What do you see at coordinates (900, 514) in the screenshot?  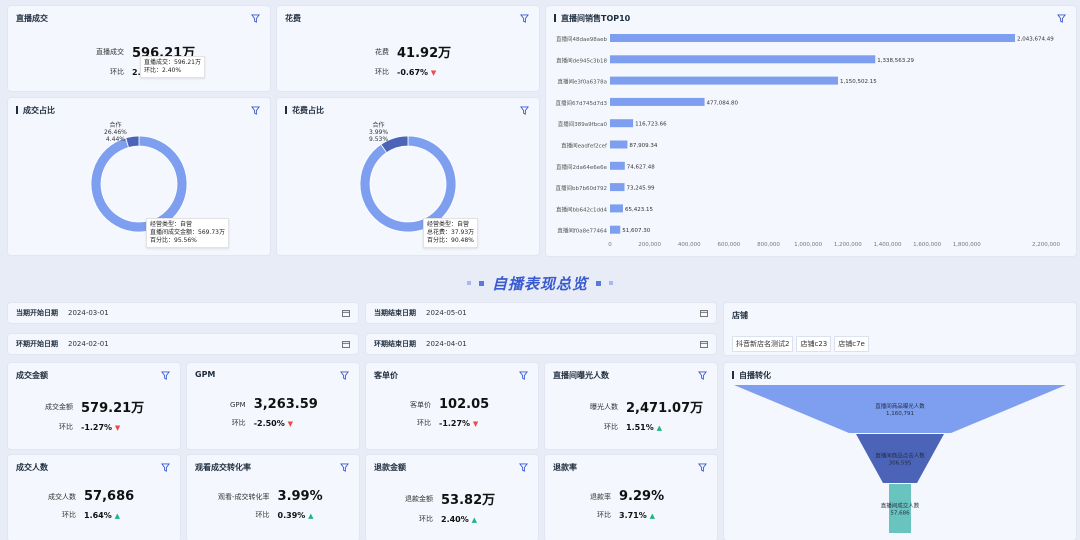 I see `funnel-stage-value: 57,686` at bounding box center [900, 514].